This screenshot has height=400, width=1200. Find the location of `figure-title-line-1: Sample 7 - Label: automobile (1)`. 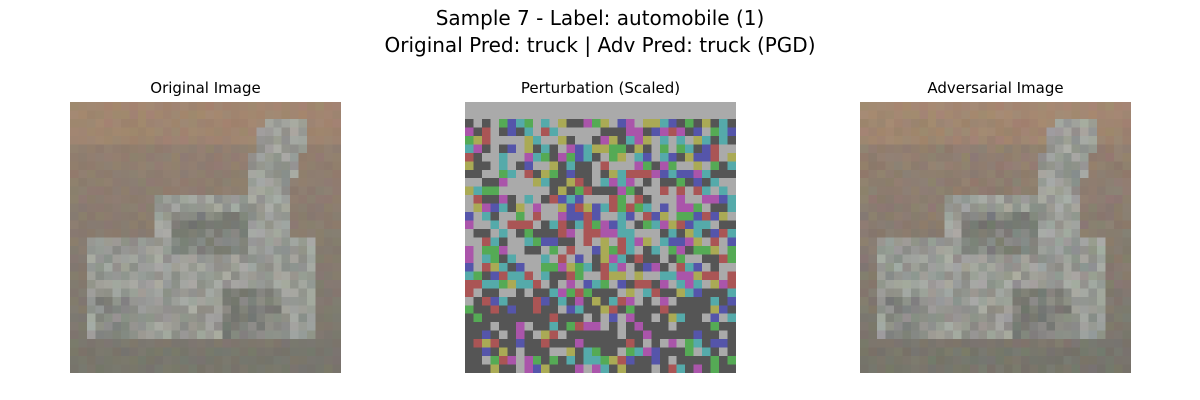

figure-title-line-1: Sample 7 - Label: automobile (1) is located at coordinates (600, 18).